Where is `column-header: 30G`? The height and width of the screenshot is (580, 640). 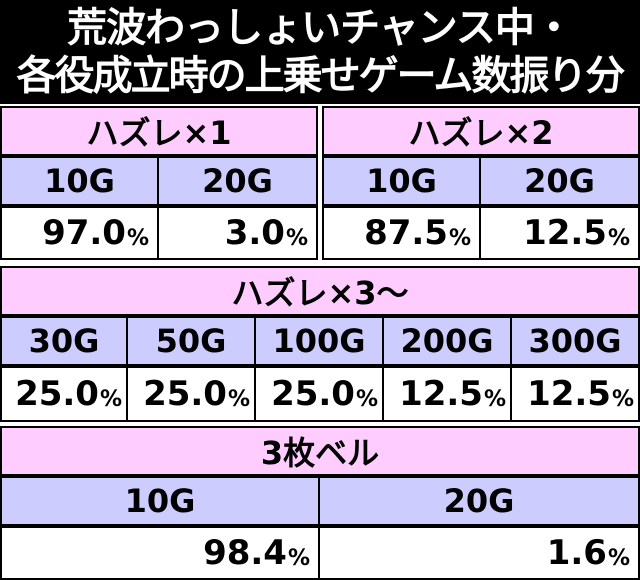 column-header: 30G is located at coordinates (65, 341).